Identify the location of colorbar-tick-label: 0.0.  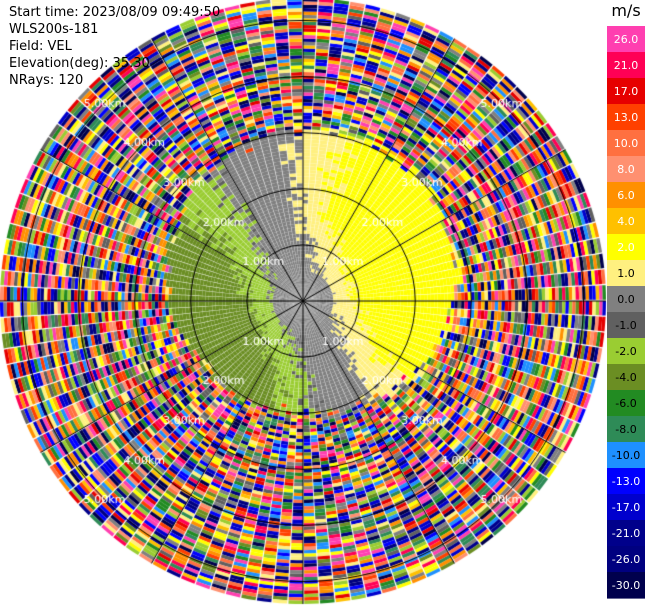
(626, 299).